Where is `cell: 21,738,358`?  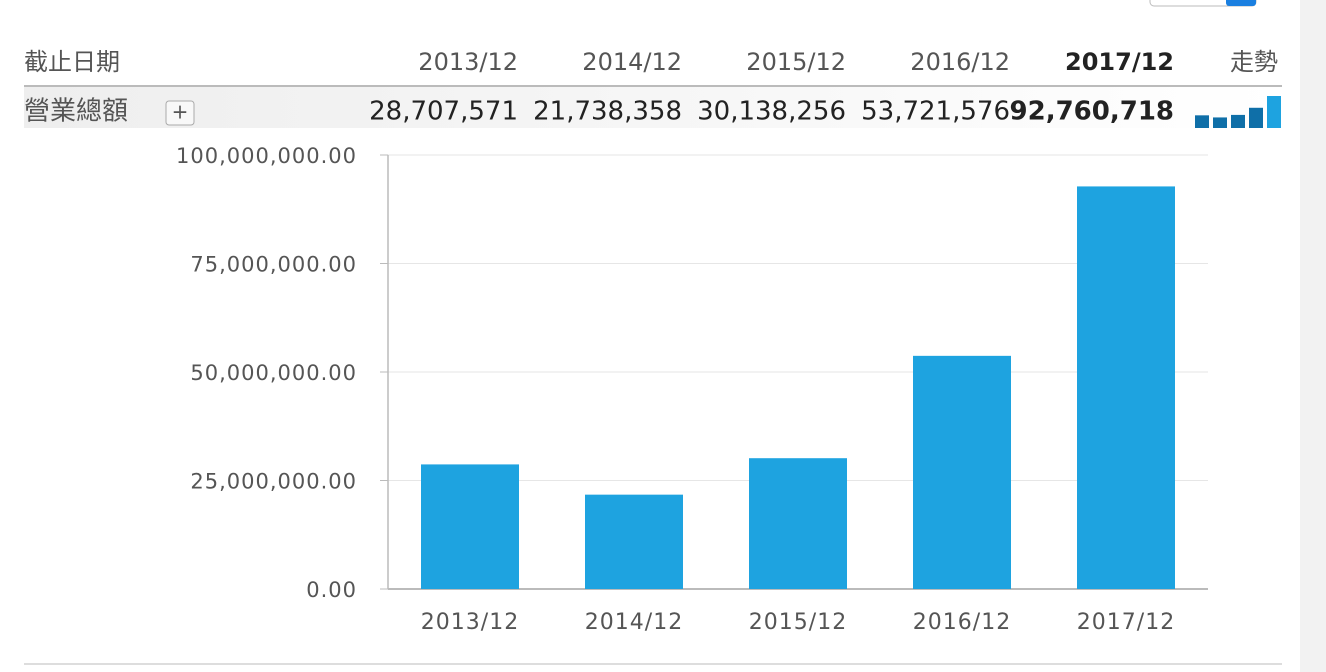
cell: 21,738,358 is located at coordinates (607, 112).